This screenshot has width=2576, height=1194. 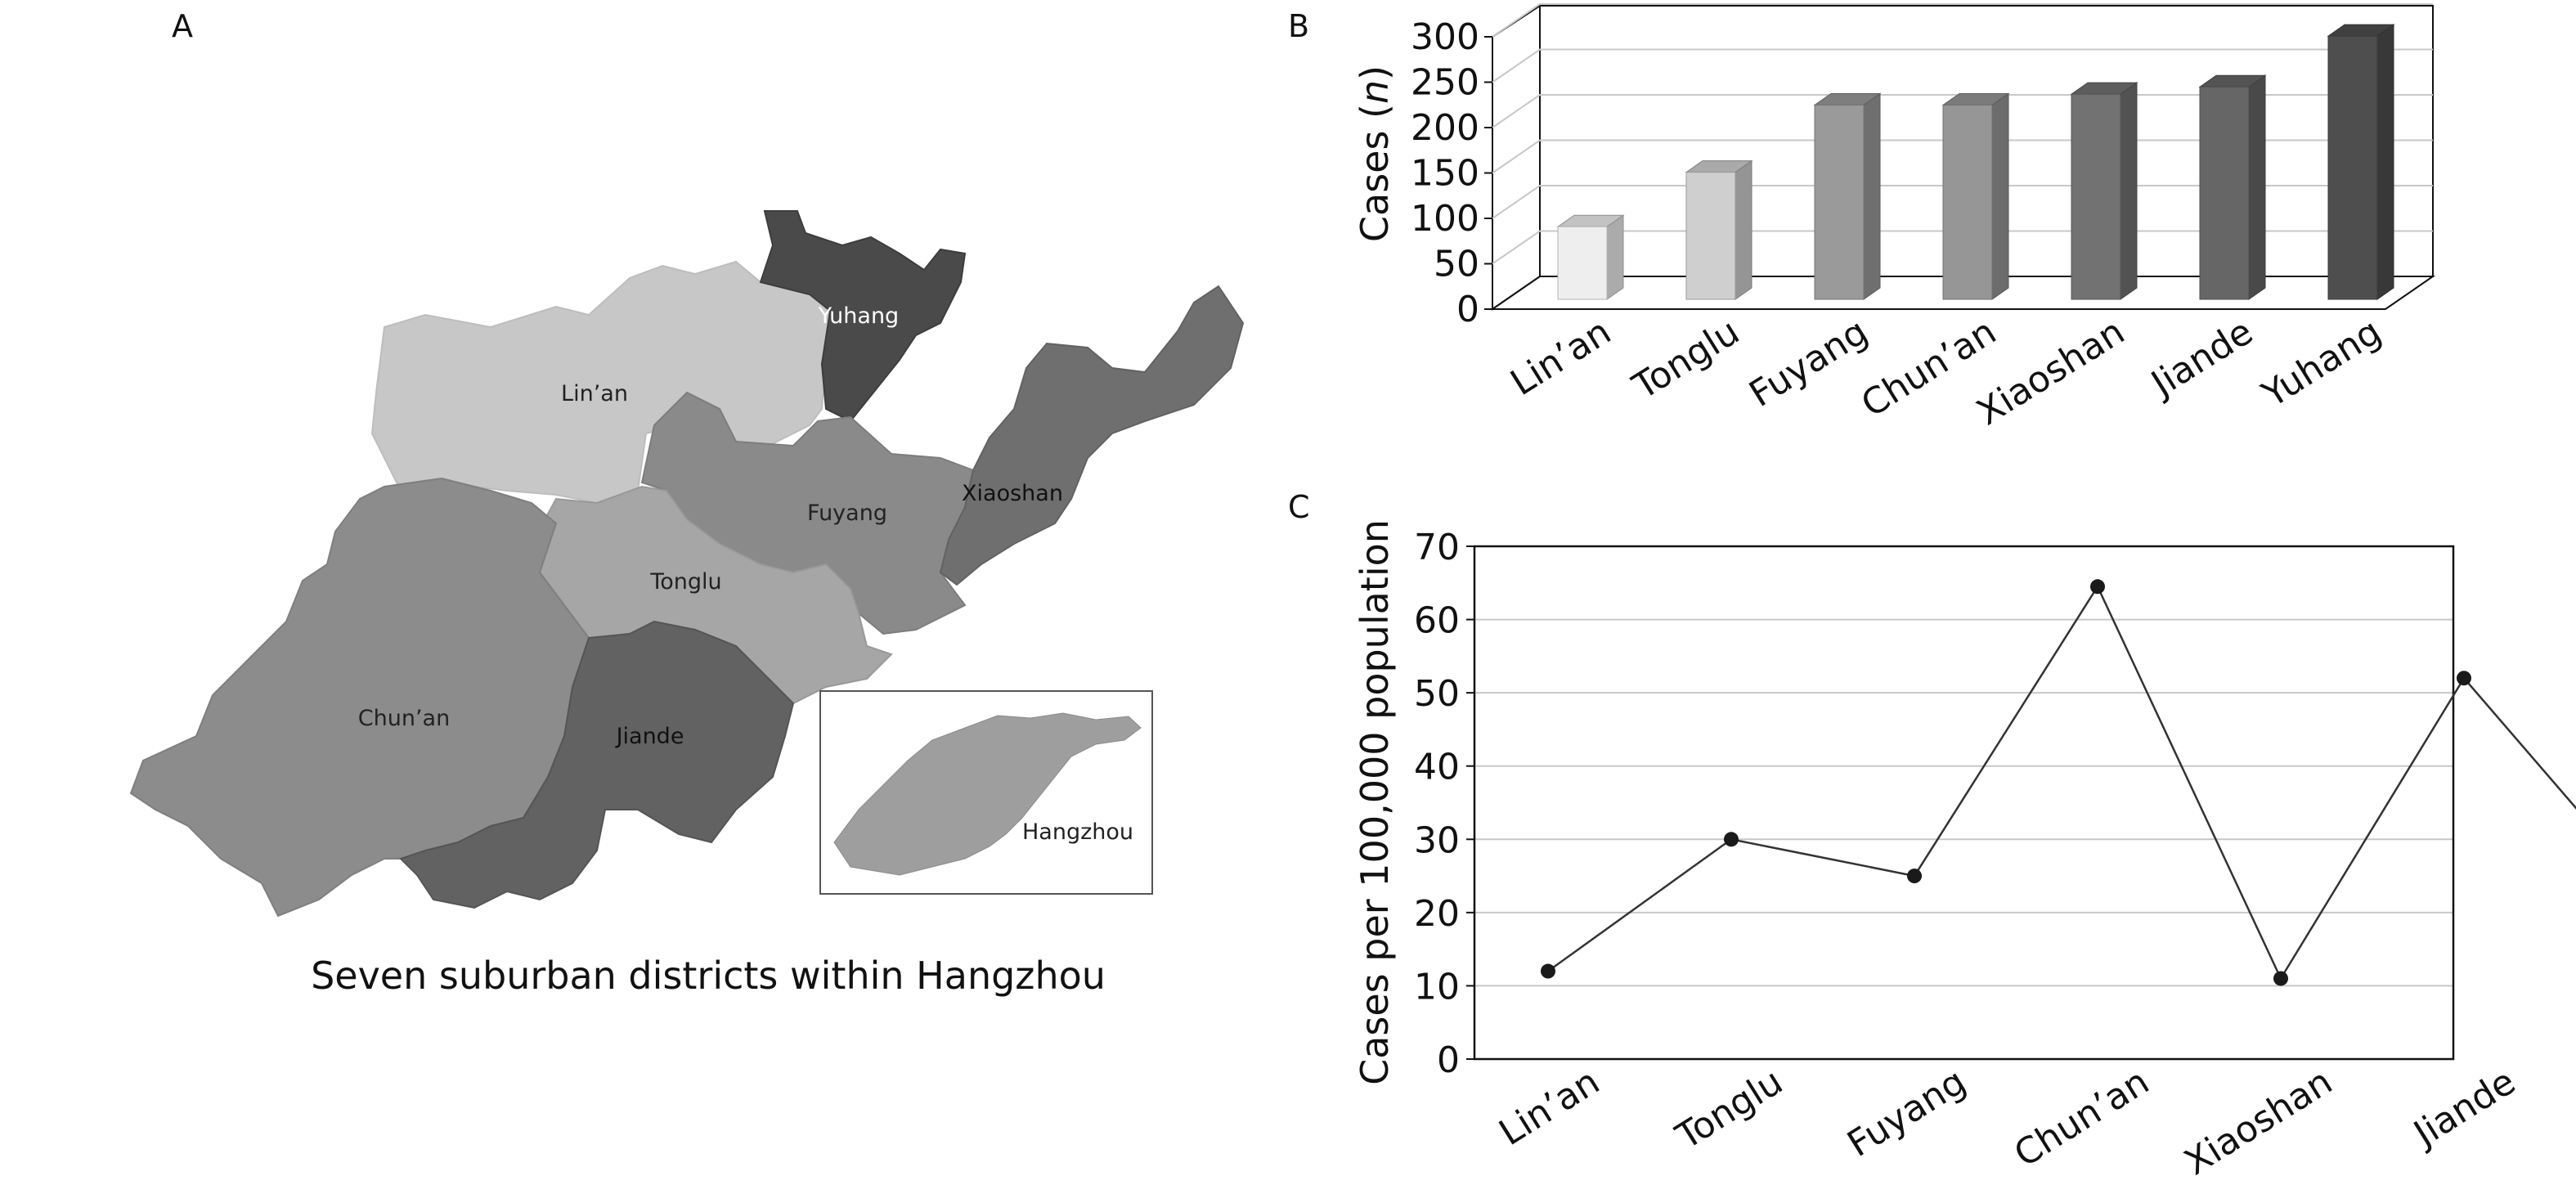 What do you see at coordinates (1437, 767) in the screenshot?
I see `line-chart-y-tick-label: 40` at bounding box center [1437, 767].